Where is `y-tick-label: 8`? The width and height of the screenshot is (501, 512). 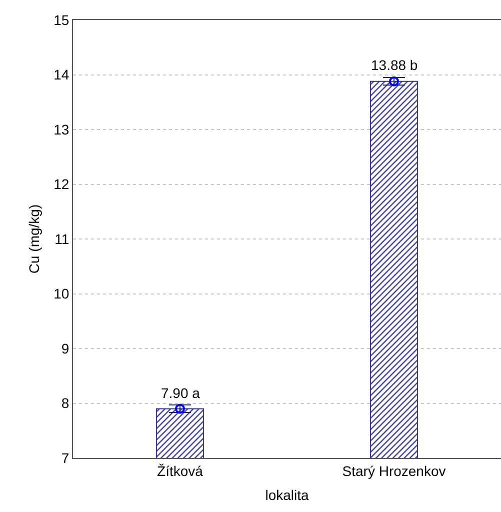
y-tick-label: 8 is located at coordinates (65, 403).